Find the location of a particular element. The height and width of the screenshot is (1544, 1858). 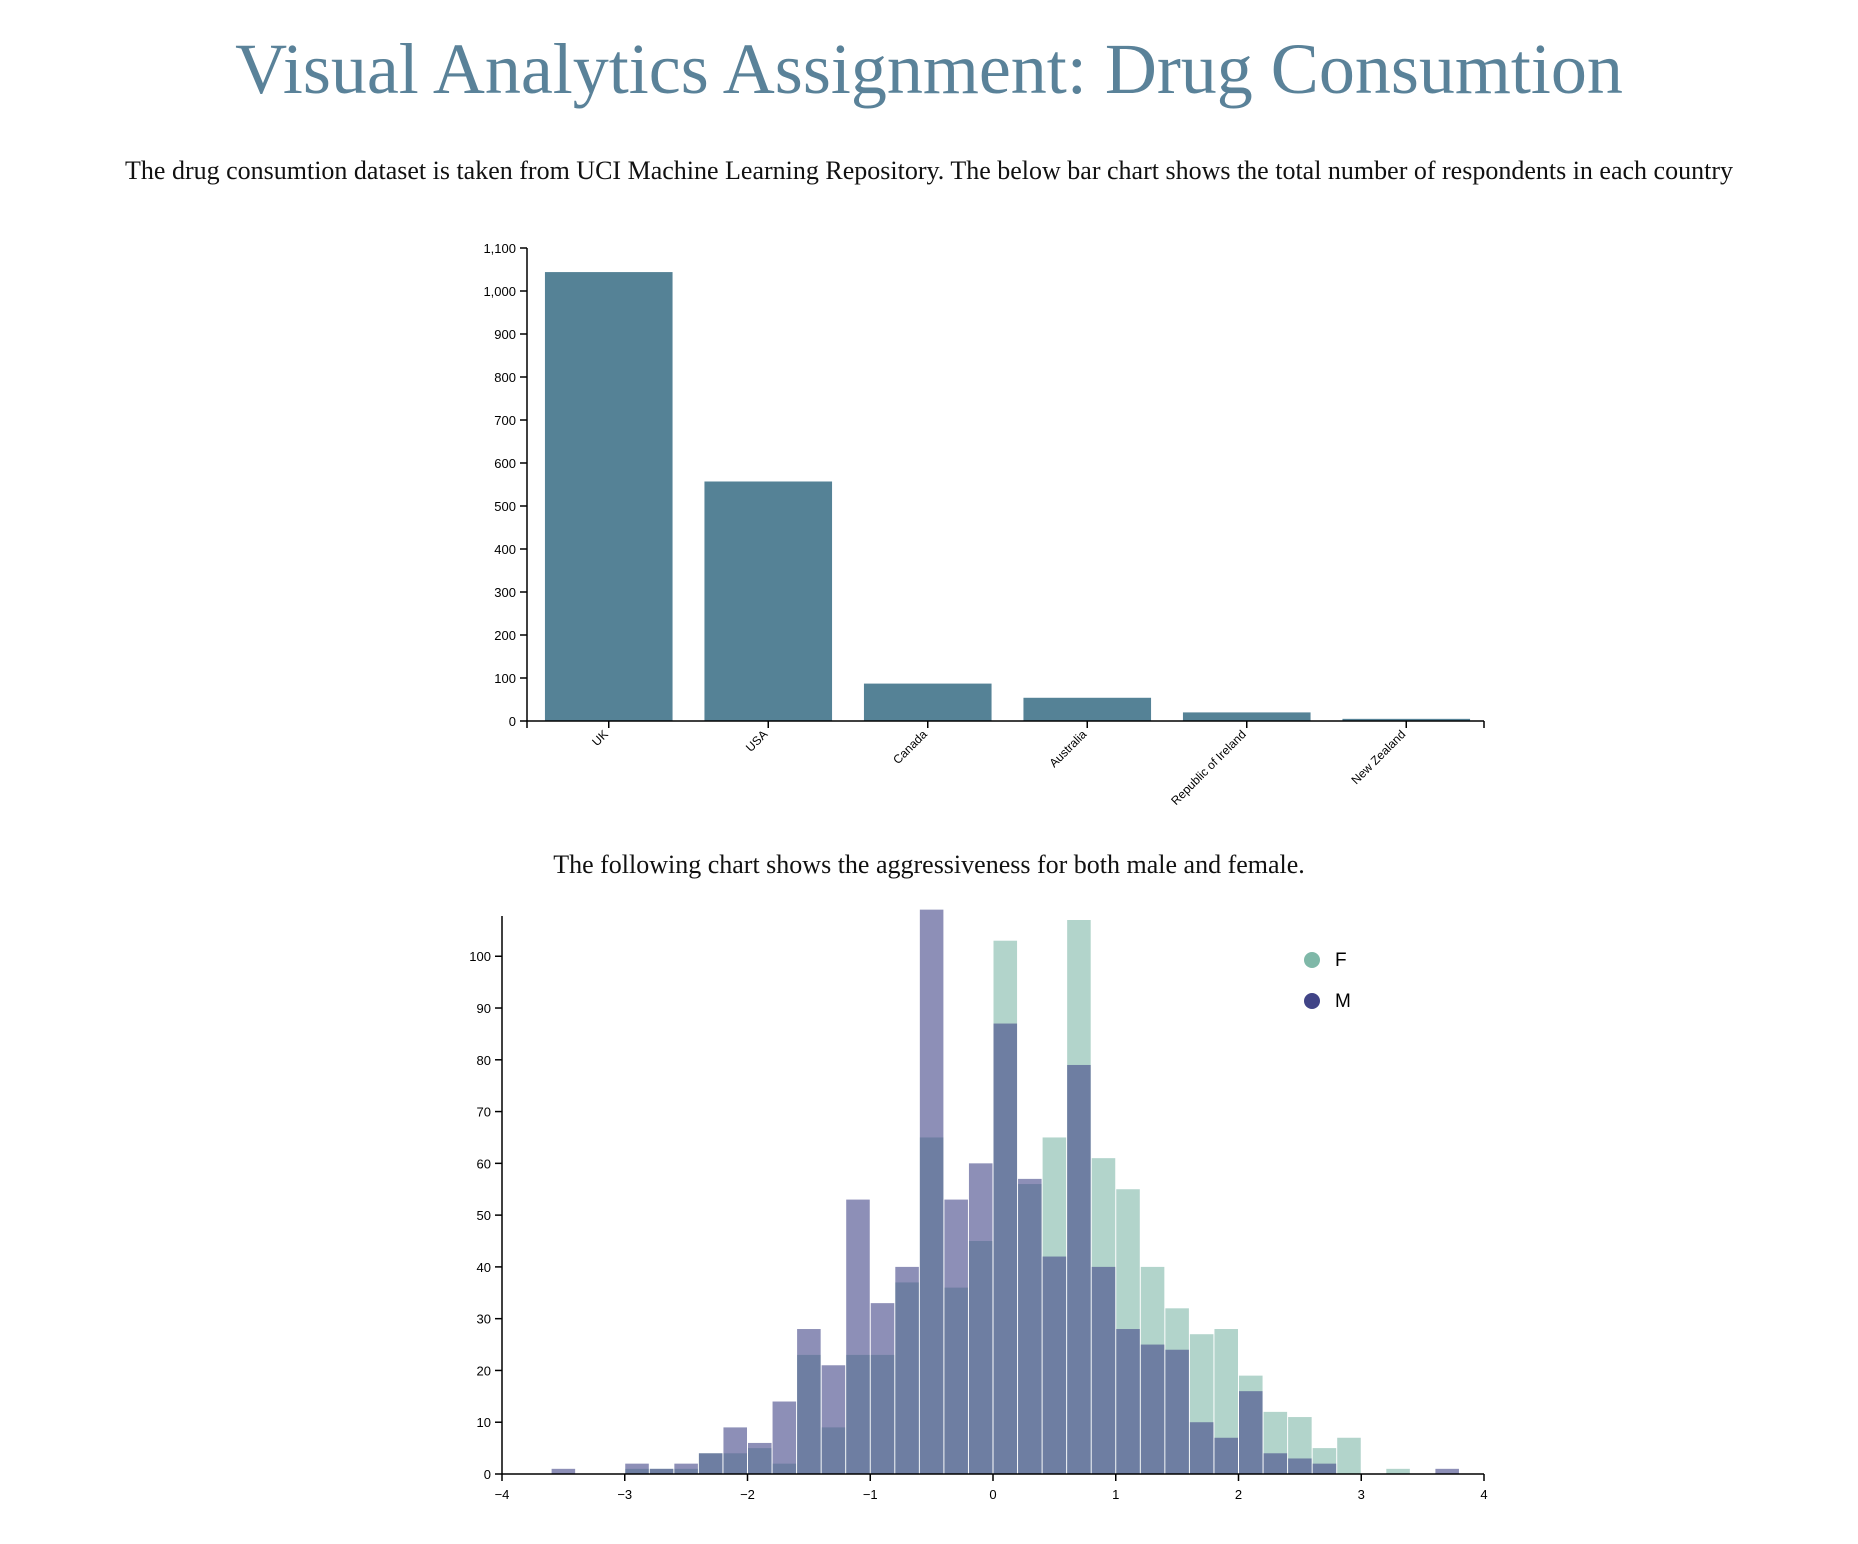

hist-y-tick-label: 70 is located at coordinates (484, 1112).